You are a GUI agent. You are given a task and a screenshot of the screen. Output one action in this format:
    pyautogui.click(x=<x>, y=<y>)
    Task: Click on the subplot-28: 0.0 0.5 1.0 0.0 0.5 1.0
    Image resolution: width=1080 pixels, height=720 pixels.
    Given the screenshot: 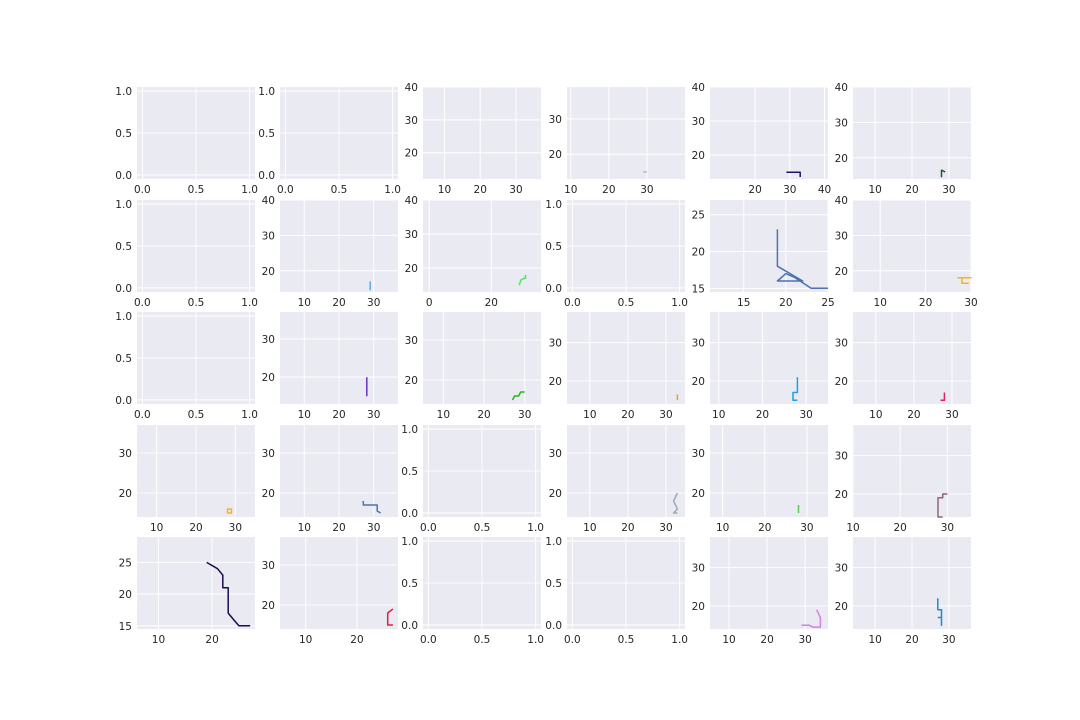 What is the action you would take?
    pyautogui.click(x=616, y=591)
    